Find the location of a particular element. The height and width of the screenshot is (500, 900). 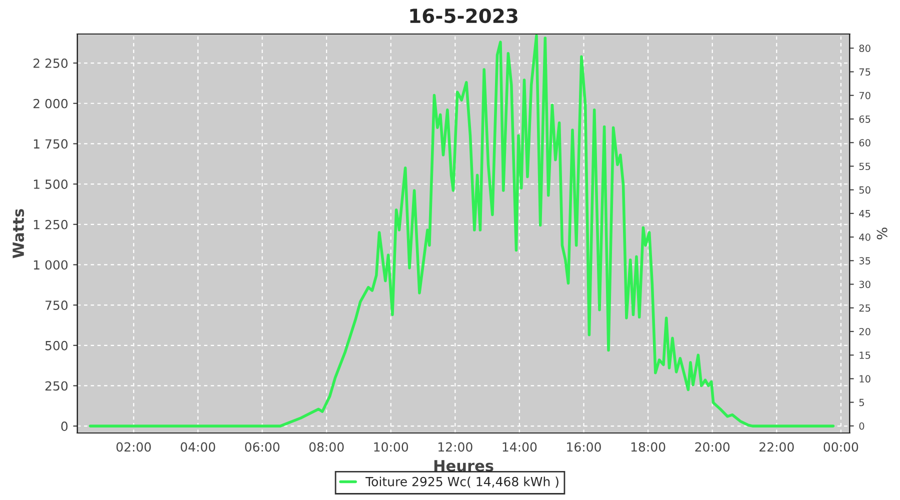

x-tick-label: 12:00 is located at coordinates (455, 447).